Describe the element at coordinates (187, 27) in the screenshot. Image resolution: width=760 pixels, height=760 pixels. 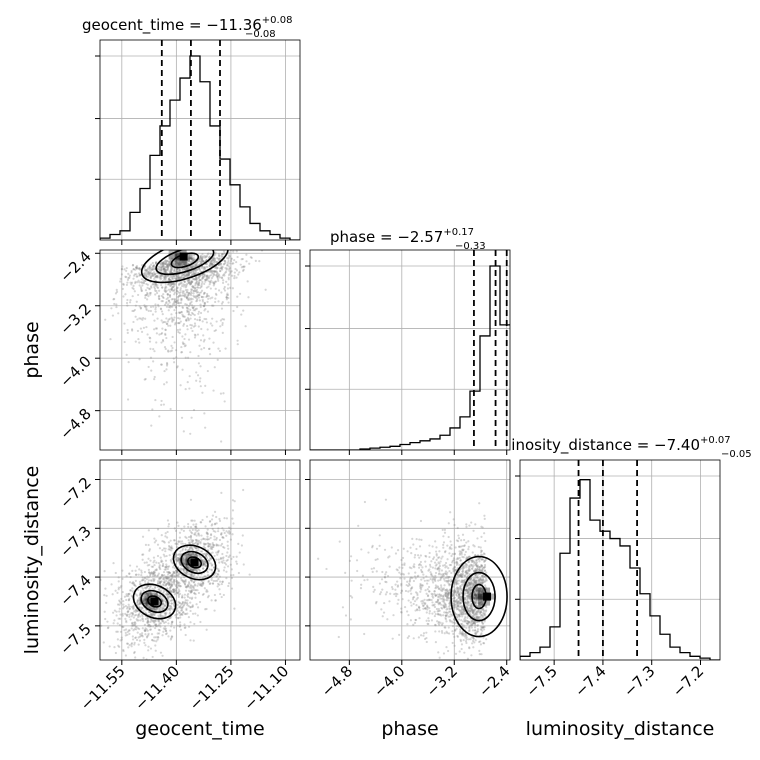
I see `title-geocent-time: geocent_time = −11.36+0.08 −0.08` at that location.